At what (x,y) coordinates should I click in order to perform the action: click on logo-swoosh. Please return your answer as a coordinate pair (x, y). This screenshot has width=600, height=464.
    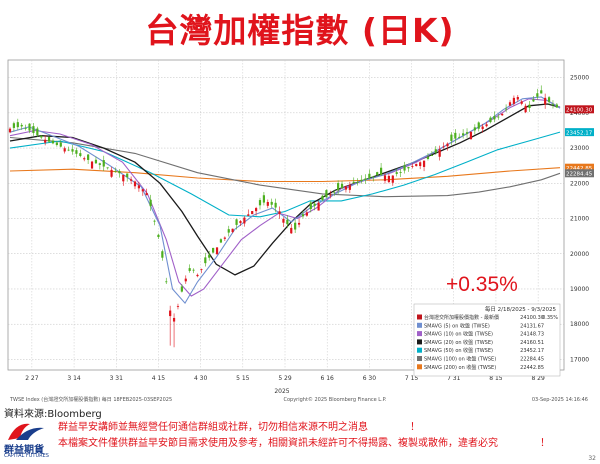
    Looking at the image, I should click on (19, 431).